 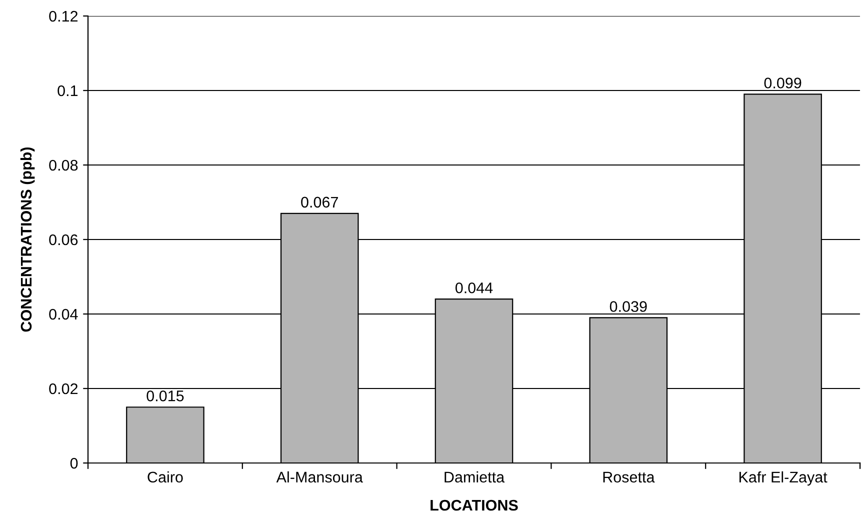 I want to click on y-tick-label: 0.04, so click(x=63, y=314).